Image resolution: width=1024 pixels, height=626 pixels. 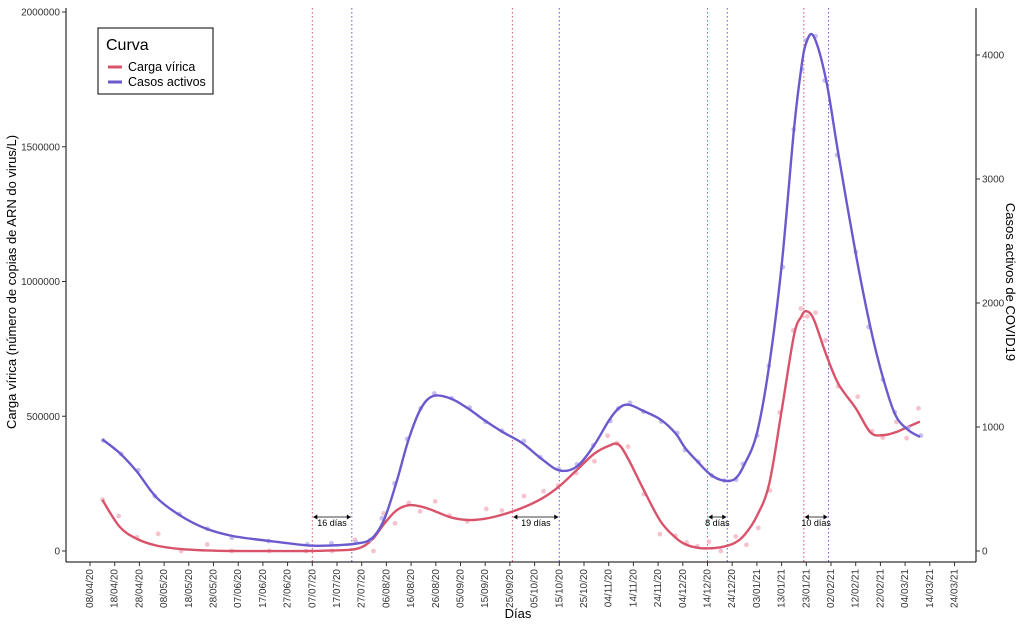 I want to click on x-tick-label: 07/07/20, so click(x=312, y=588).